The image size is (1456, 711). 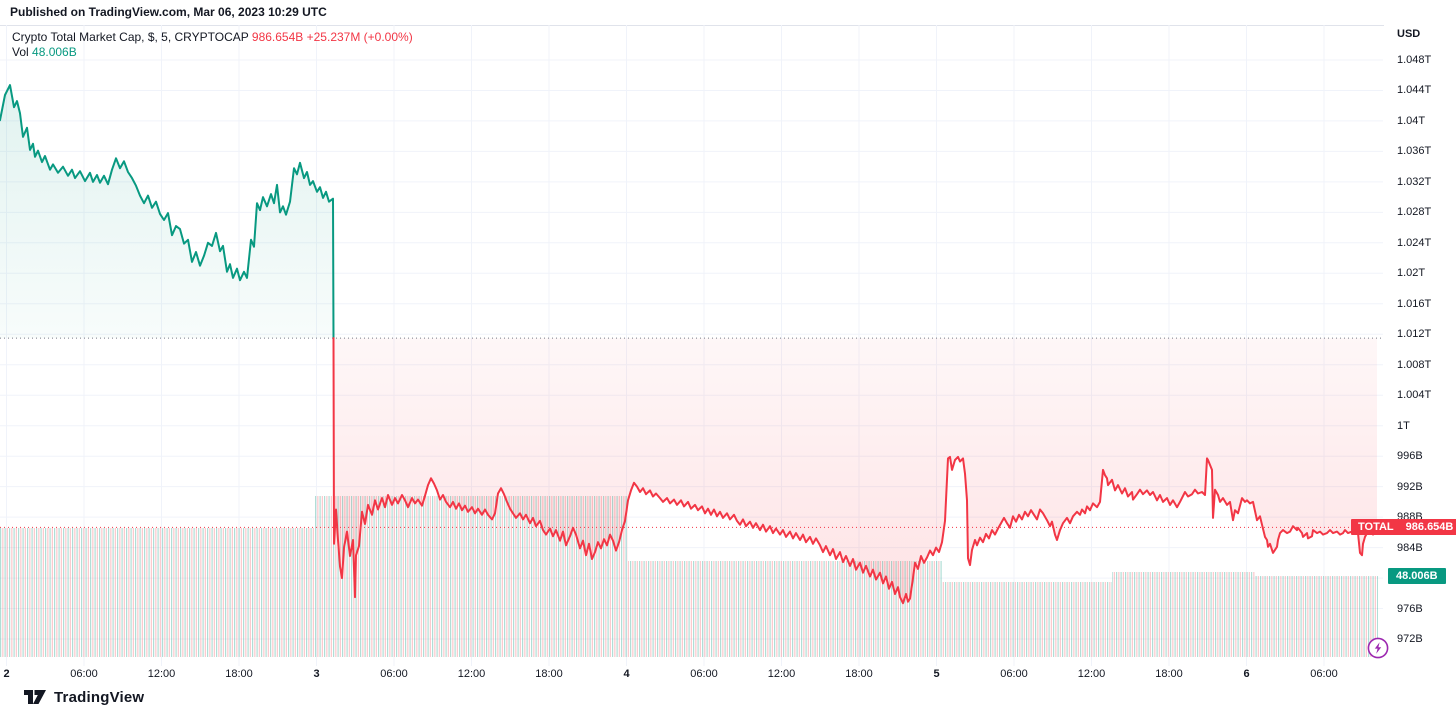 I want to click on volume-value: 48.006B, so click(x=54, y=52).